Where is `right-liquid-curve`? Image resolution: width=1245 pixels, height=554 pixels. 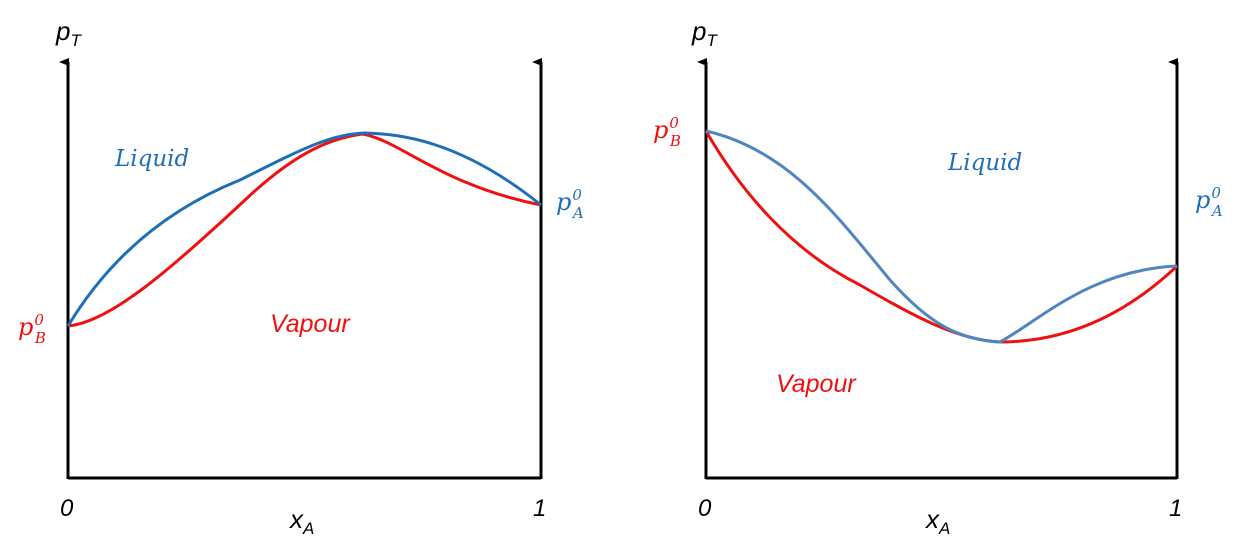 right-liquid-curve is located at coordinates (941, 236).